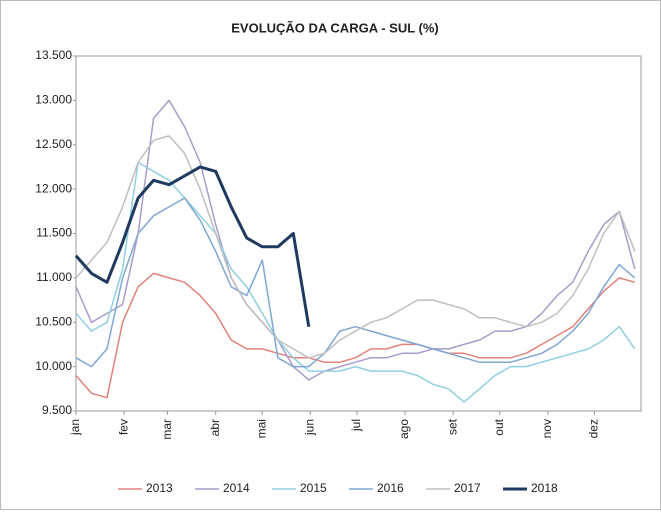 This screenshot has height=515, width=661. I want to click on y-tick-label: 11.000, so click(54, 277).